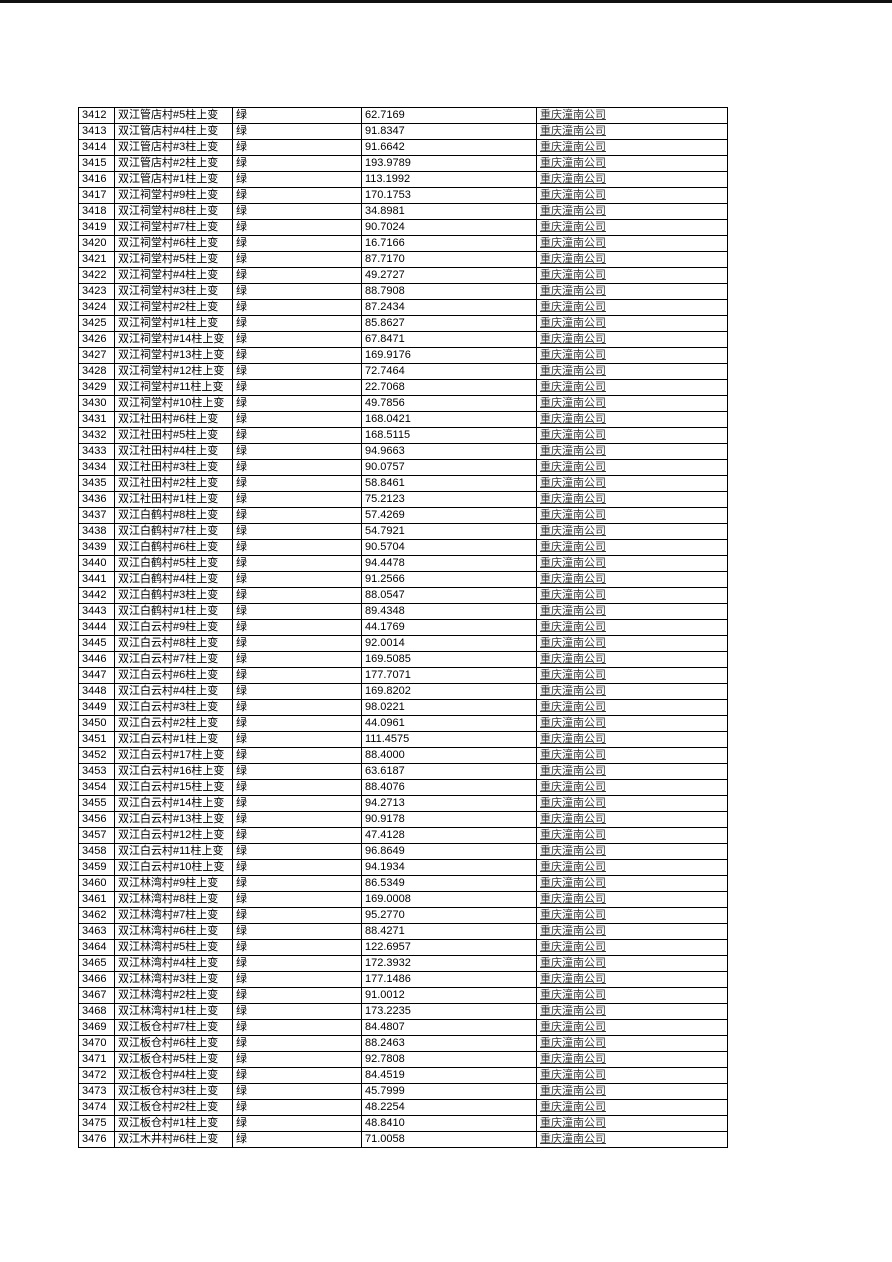 Image resolution: width=892 pixels, height=1262 pixels. Describe the element at coordinates (449, 1059) in the screenshot. I see `row-value-cell: 92.7808` at that location.